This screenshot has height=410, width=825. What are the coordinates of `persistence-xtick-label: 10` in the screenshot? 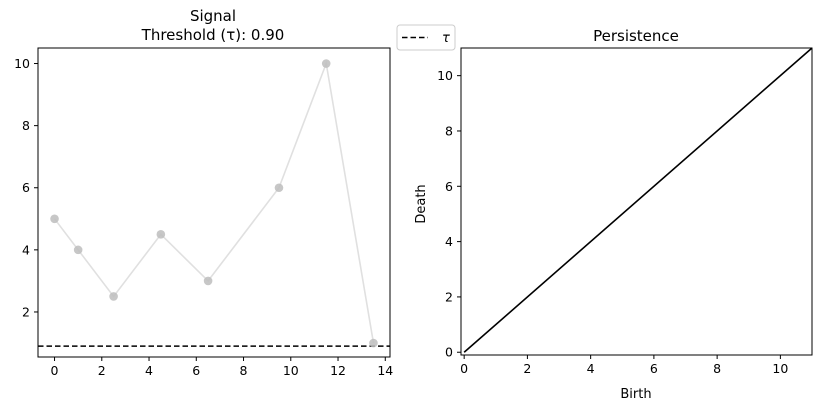 It's located at (780, 368).